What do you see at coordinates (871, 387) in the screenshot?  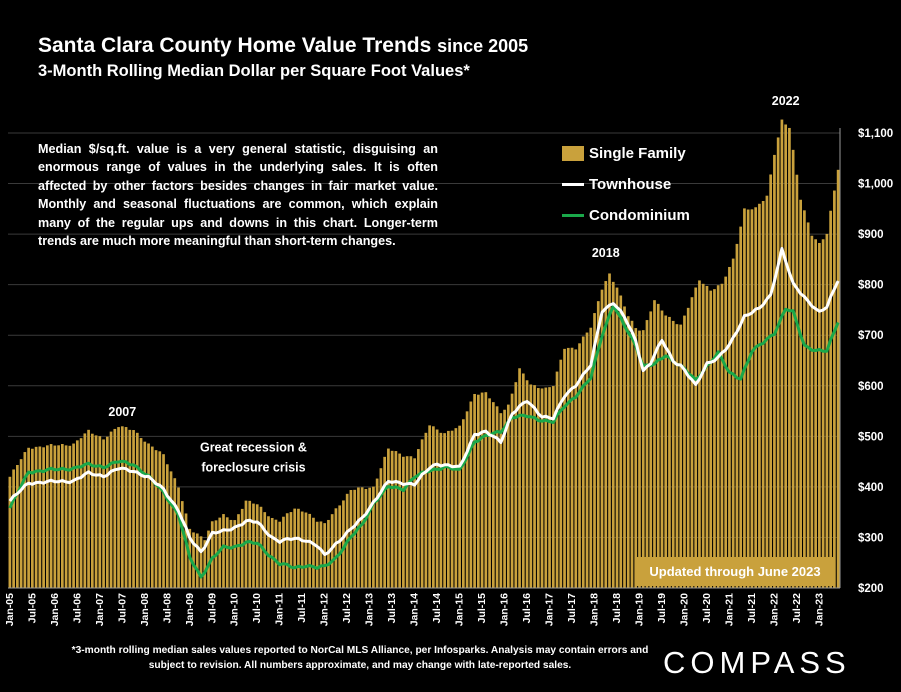 I see `y-tick-label: $600` at bounding box center [871, 387].